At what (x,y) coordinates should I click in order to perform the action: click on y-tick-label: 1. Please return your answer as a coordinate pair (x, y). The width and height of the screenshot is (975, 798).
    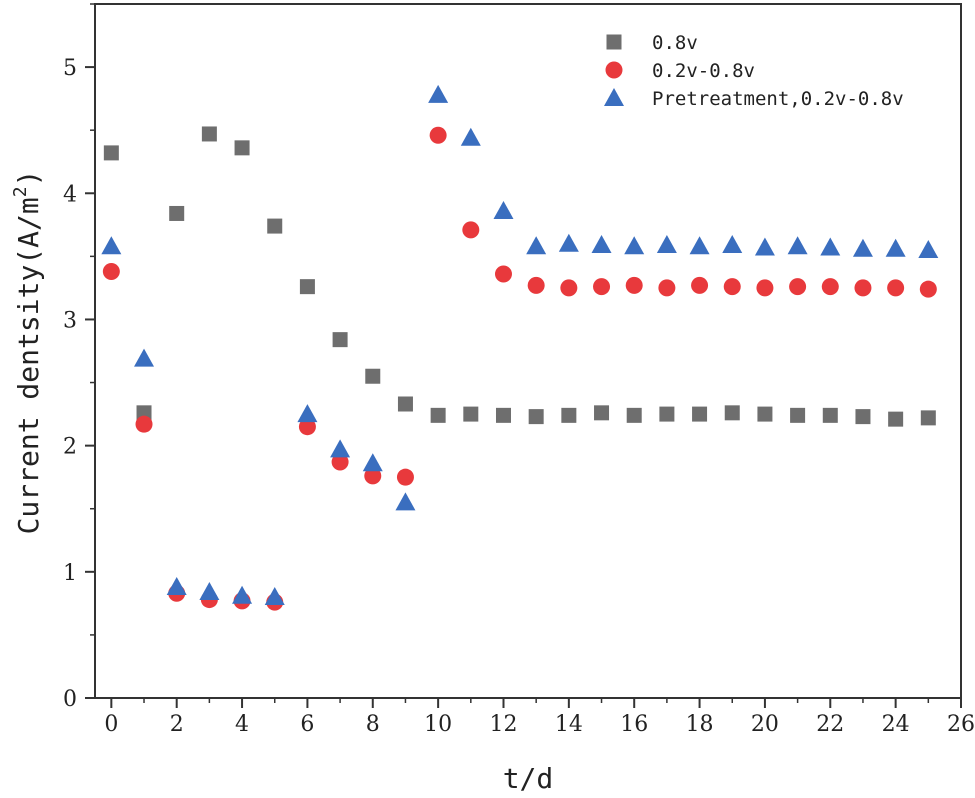
    Looking at the image, I should click on (70, 573).